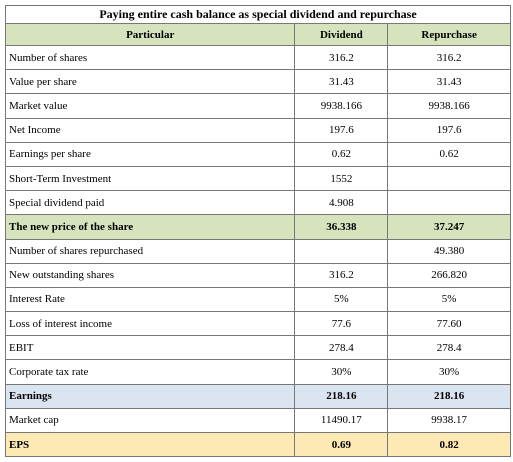 This screenshot has height=462, width=513. Describe the element at coordinates (342, 324) in the screenshot. I see `value-cell: 77.6` at that location.